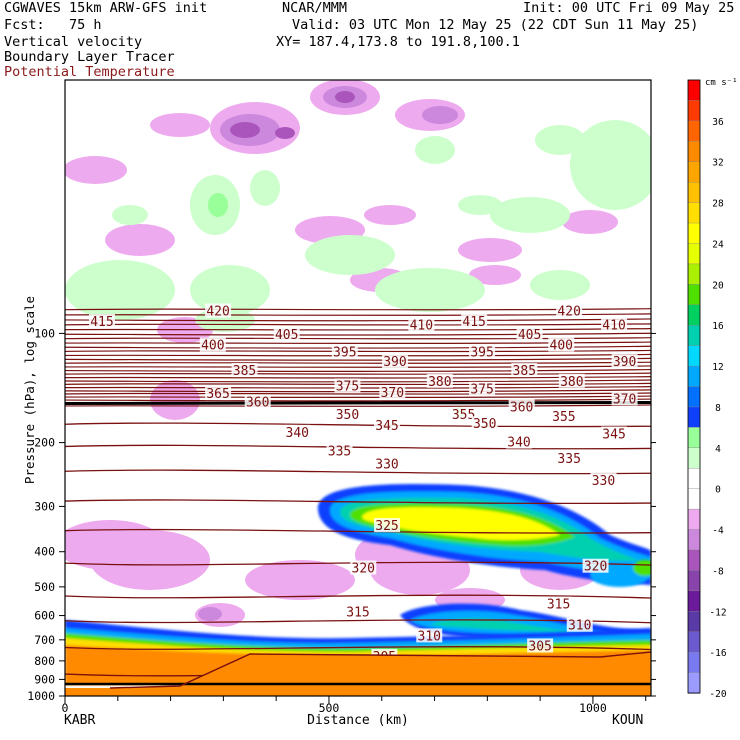 The image size is (740, 740). I want to click on field-vertical-velocity: Vertical velocity, so click(73, 42).